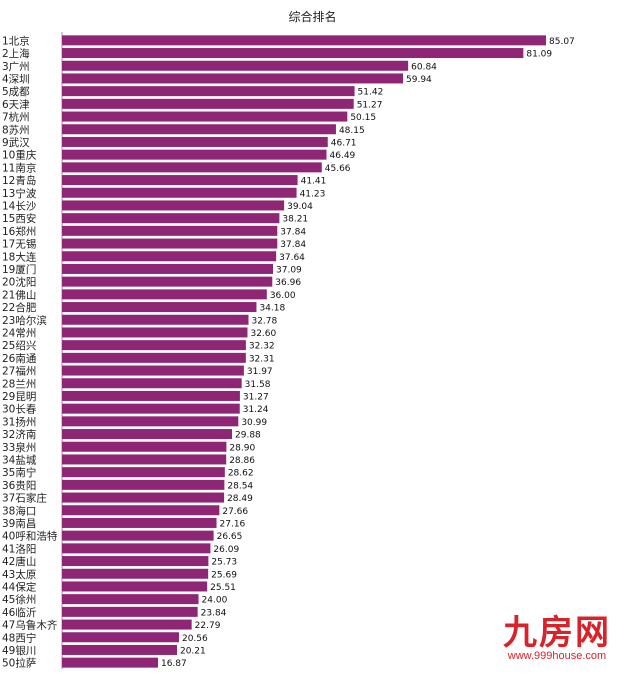  What do you see at coordinates (208, 626) in the screenshot?
I see `value-label: 22.79` at bounding box center [208, 626].